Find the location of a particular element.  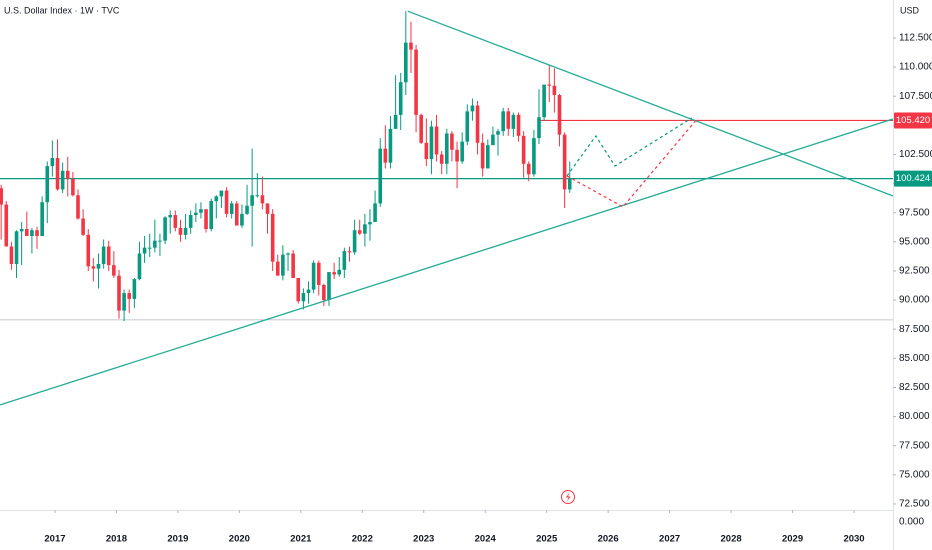

y-tick-label: 85.000 is located at coordinates (914, 358).